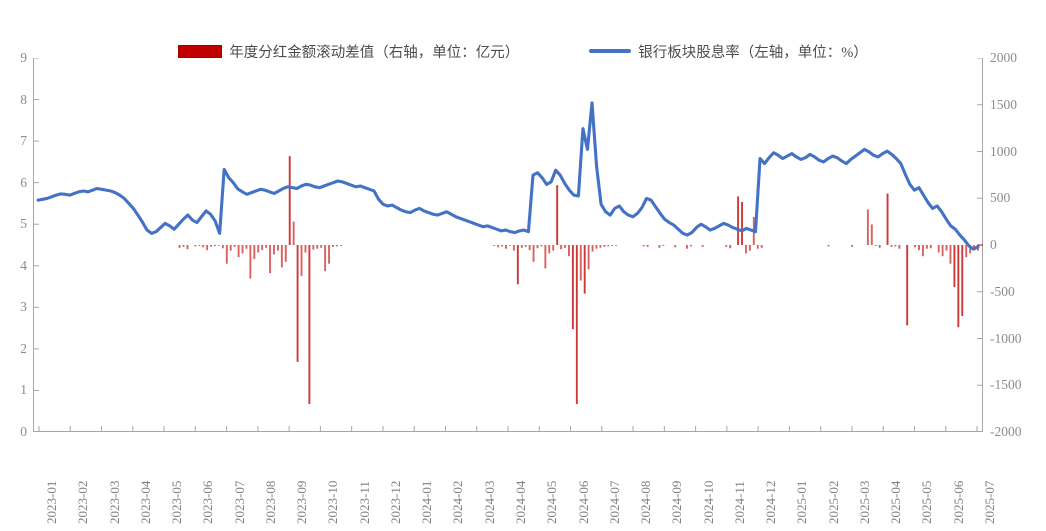  What do you see at coordinates (23, 390) in the screenshot?
I see `y-axis-left-tick: 1` at bounding box center [23, 390].